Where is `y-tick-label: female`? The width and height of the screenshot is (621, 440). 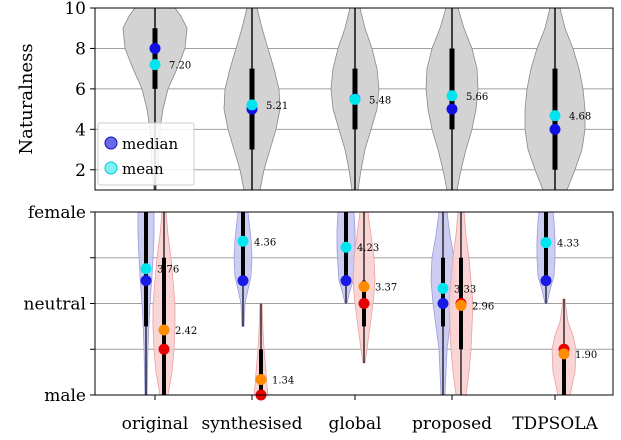
y-tick-label: female is located at coordinates (57, 213).